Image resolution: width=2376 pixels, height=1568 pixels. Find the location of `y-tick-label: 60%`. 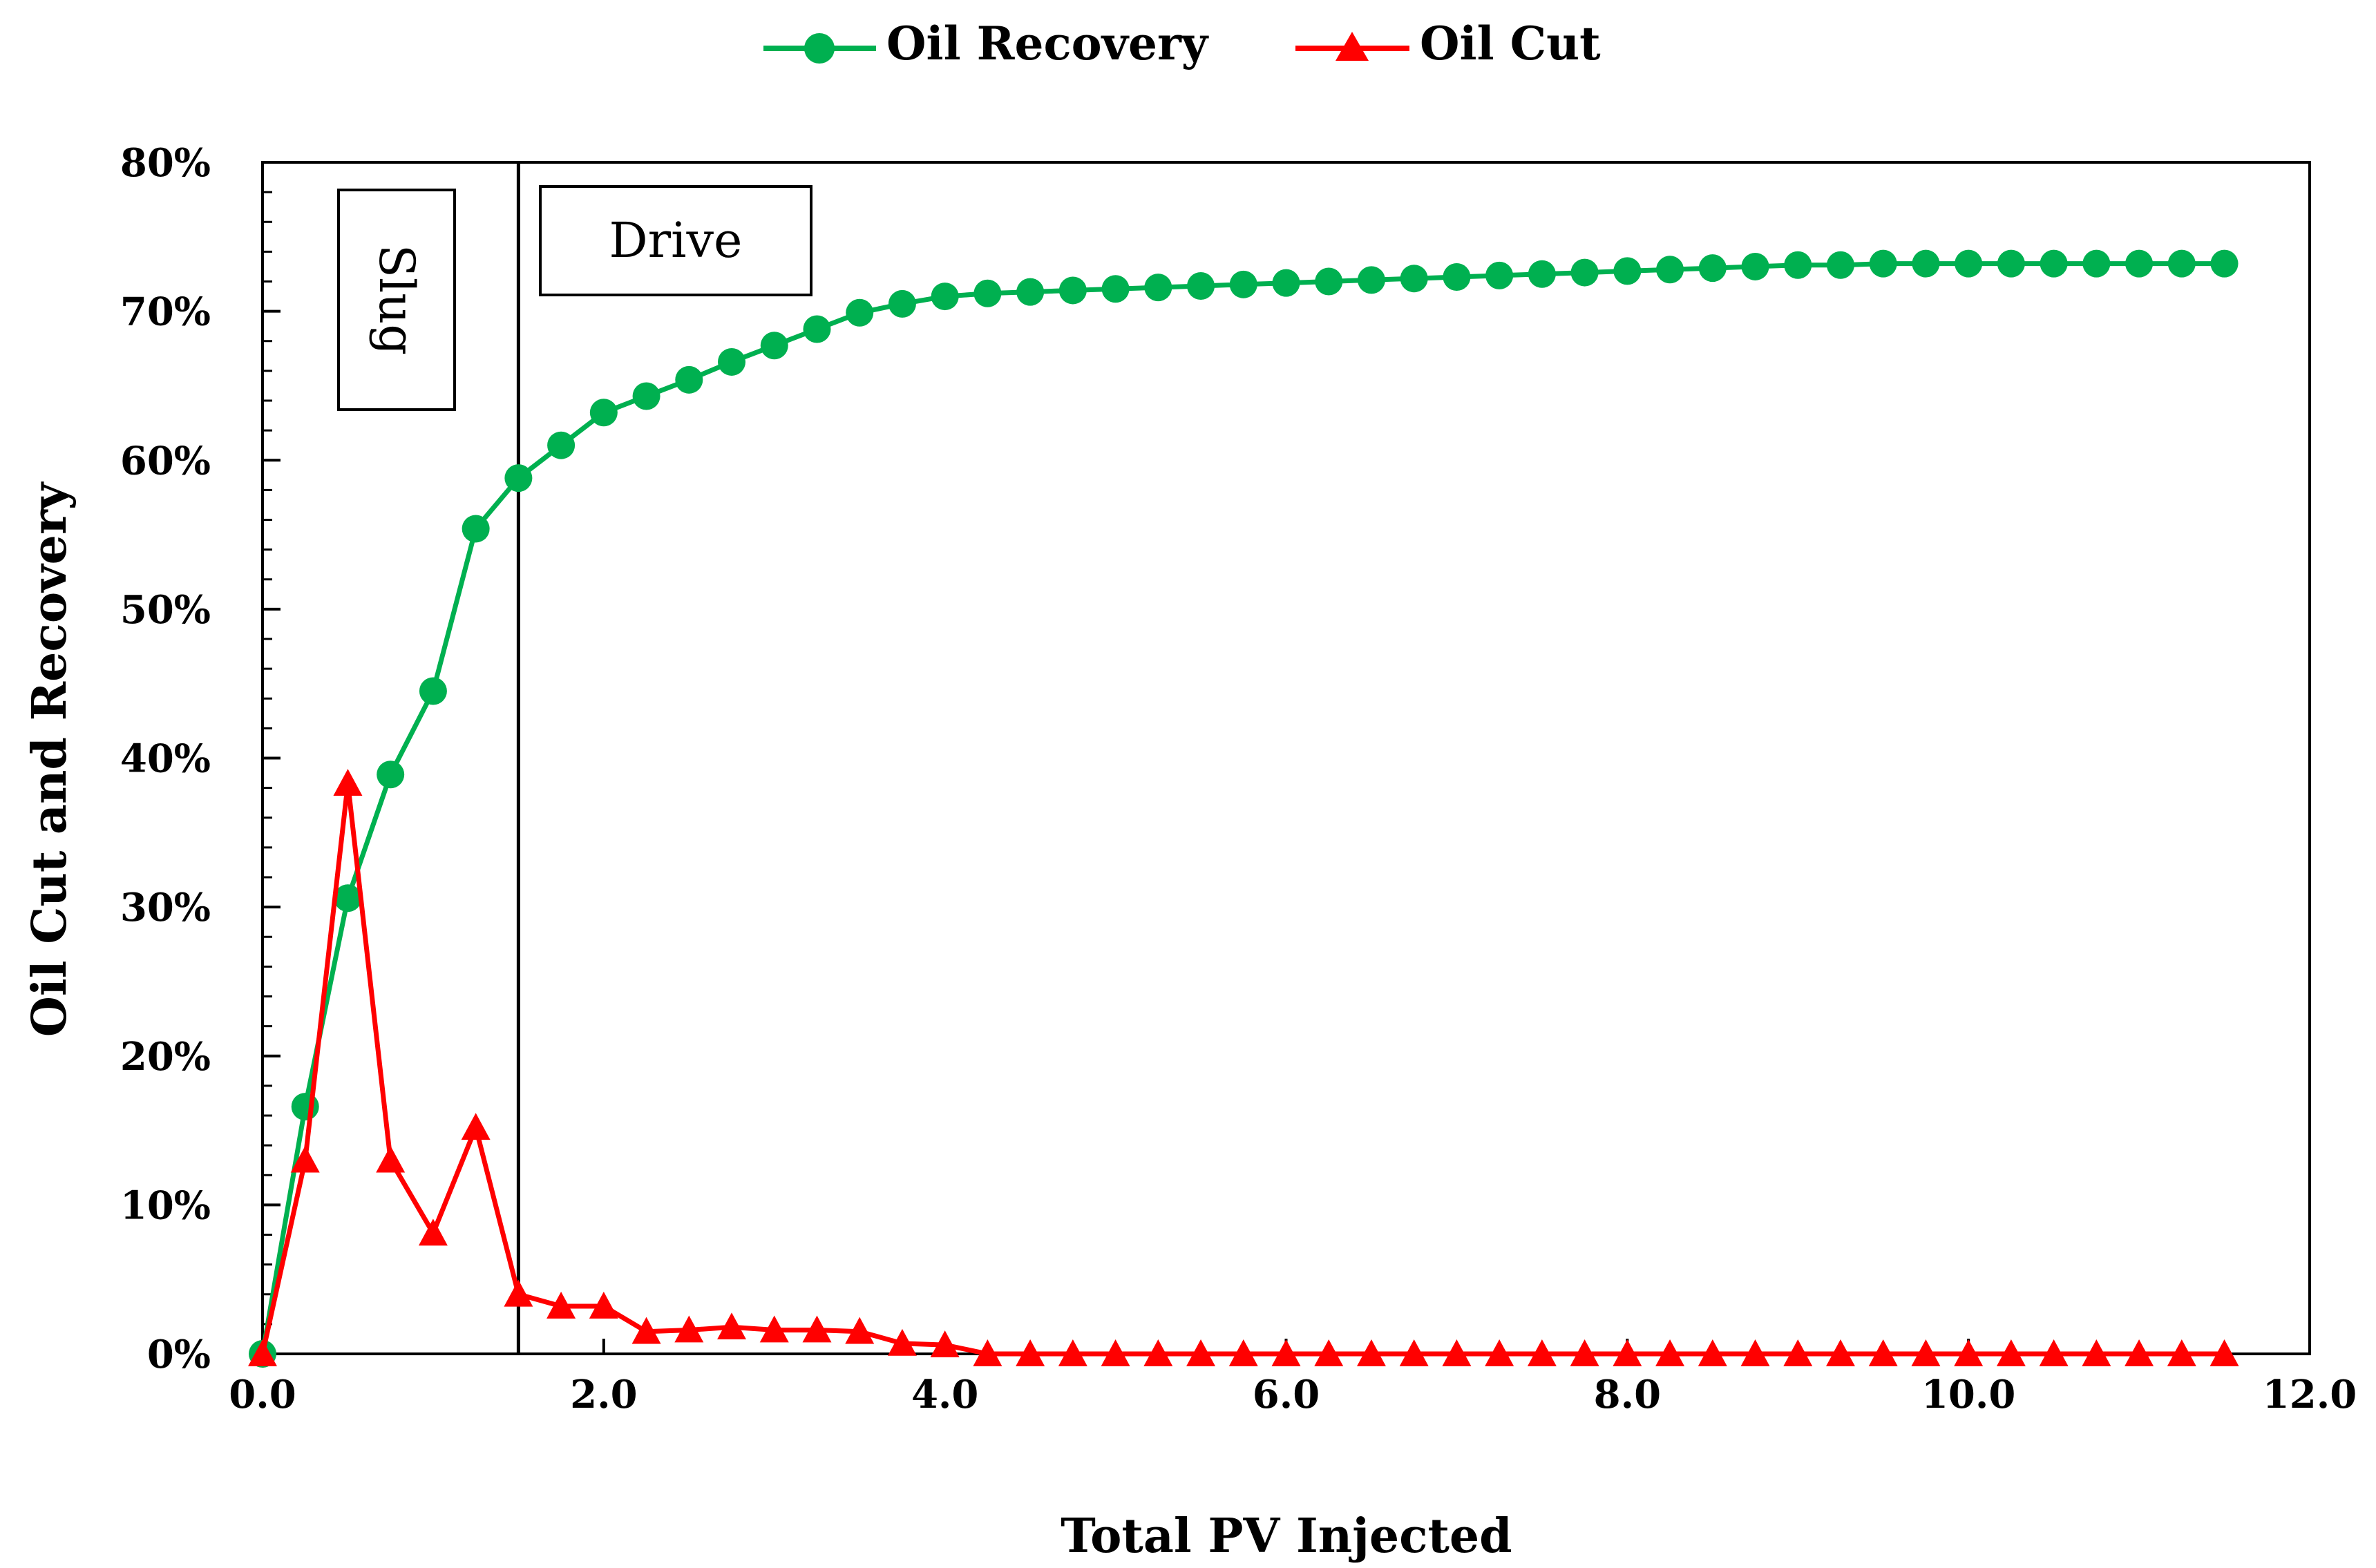

y-tick-label: 60% is located at coordinates (166, 461).